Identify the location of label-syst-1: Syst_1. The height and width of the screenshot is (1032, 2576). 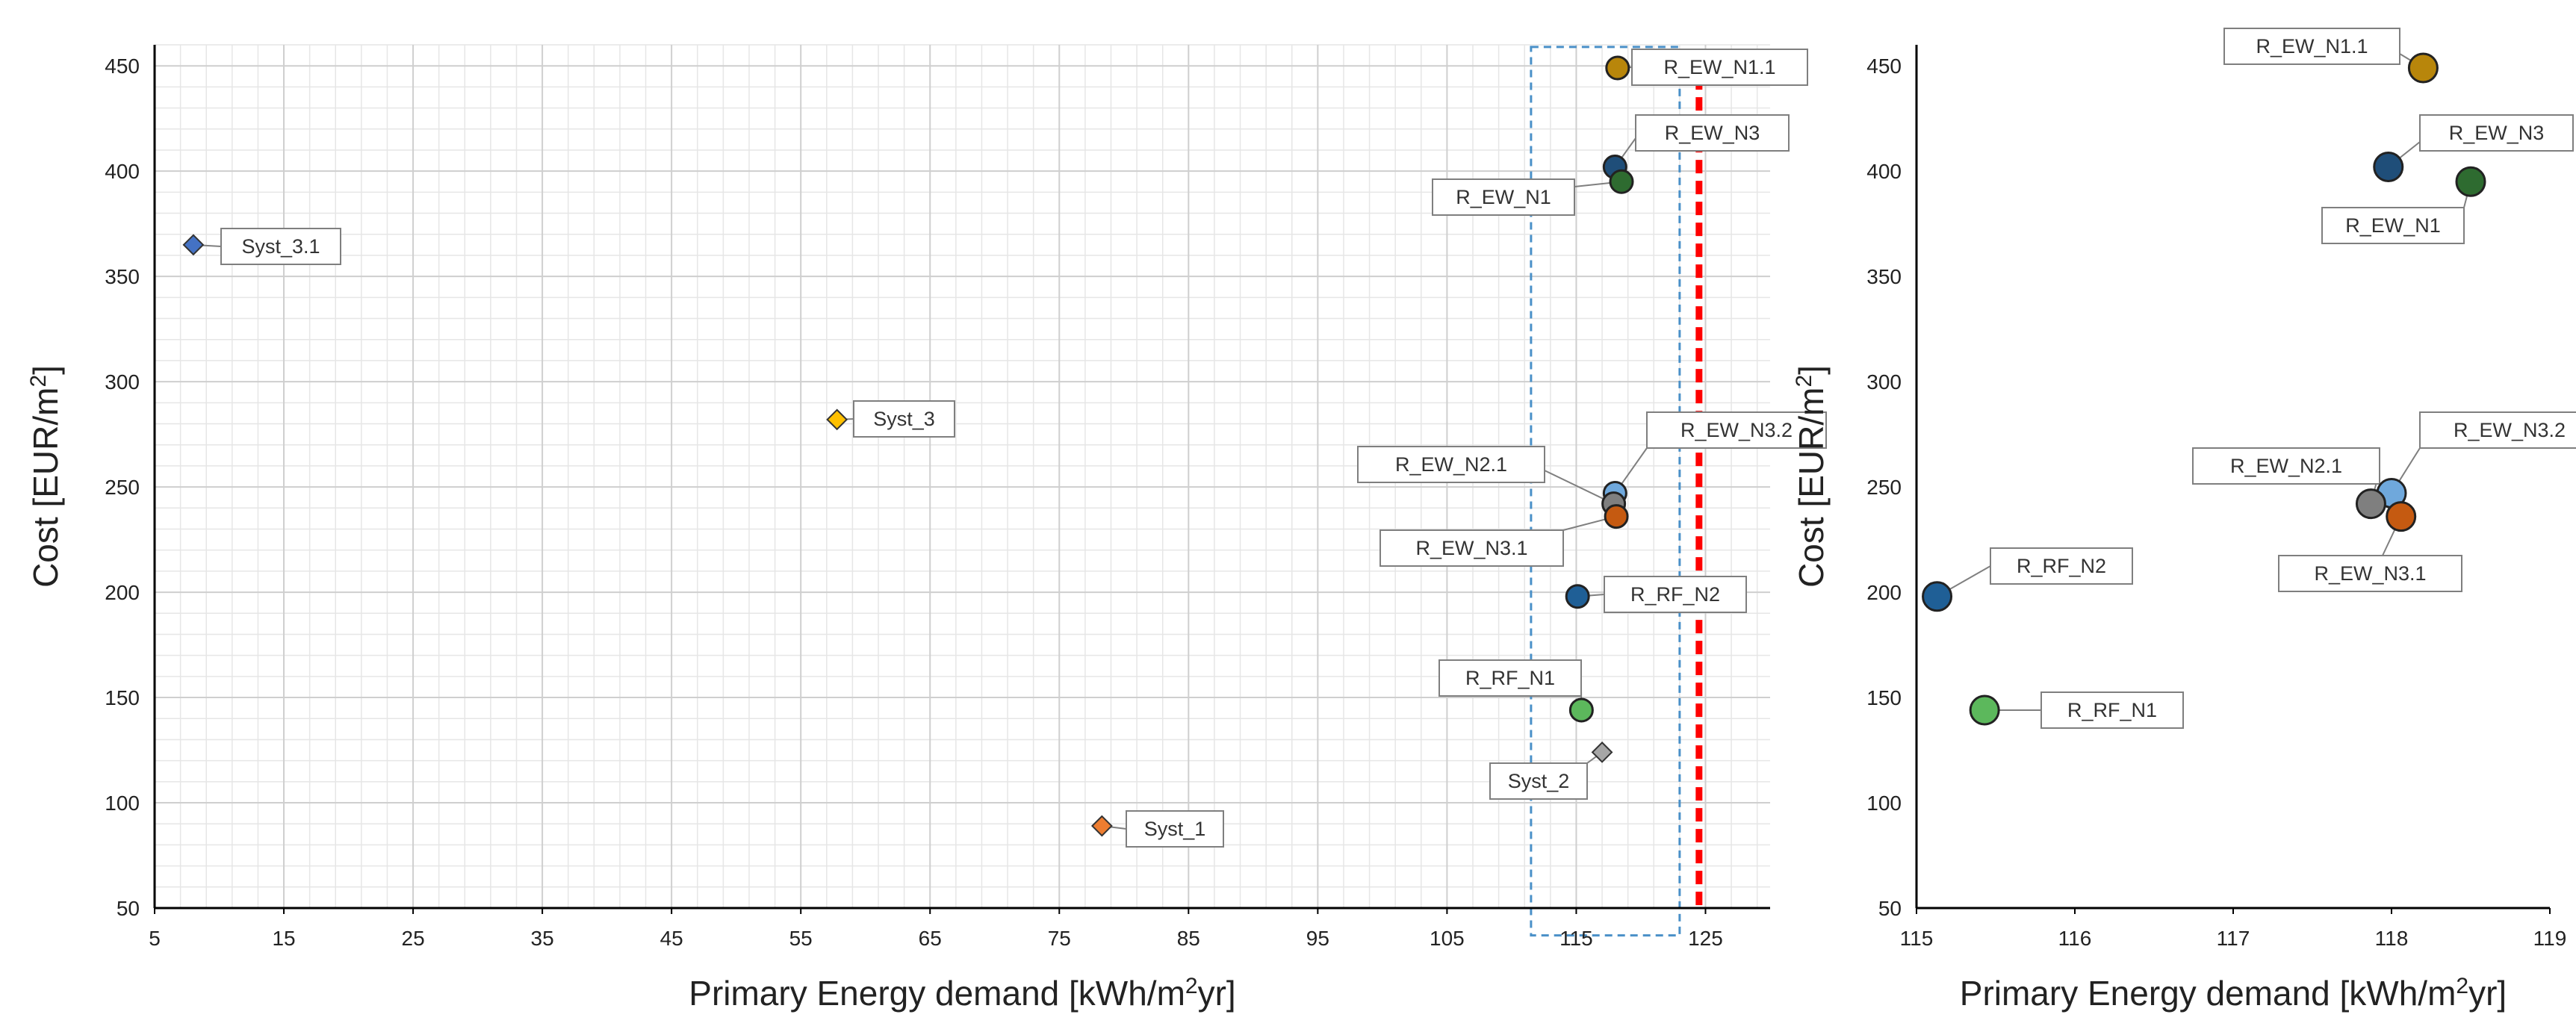
(1175, 829).